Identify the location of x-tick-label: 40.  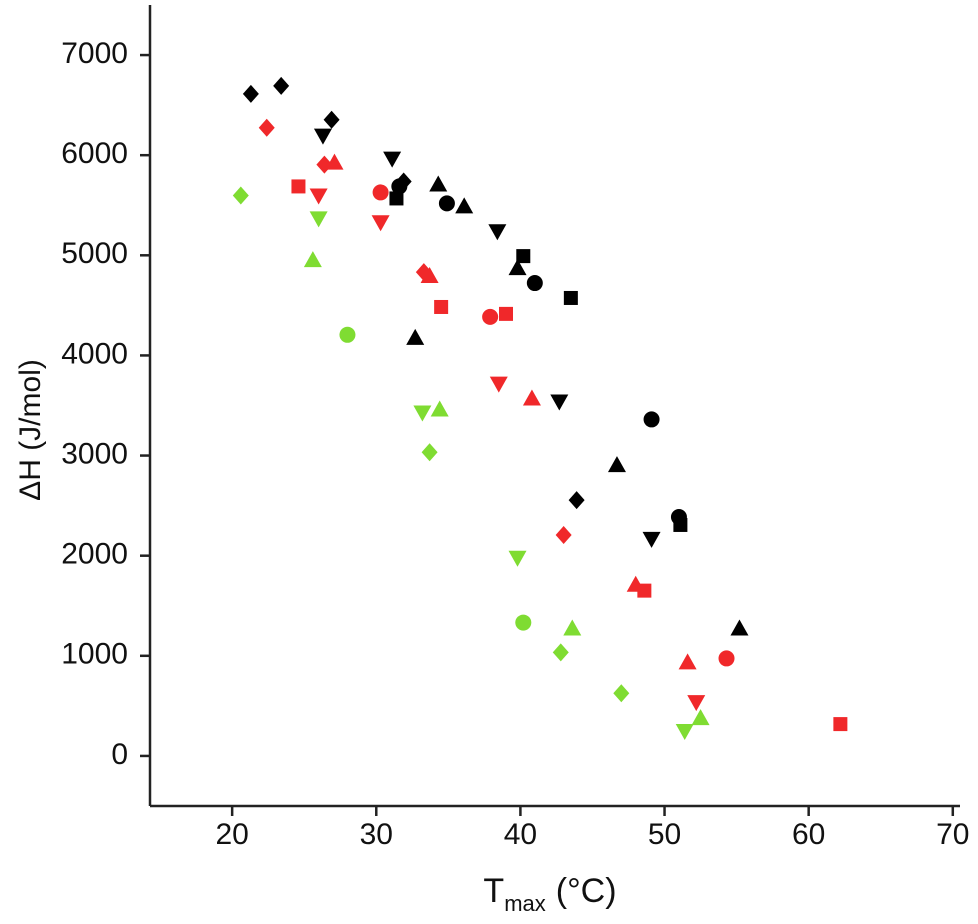
(520, 834).